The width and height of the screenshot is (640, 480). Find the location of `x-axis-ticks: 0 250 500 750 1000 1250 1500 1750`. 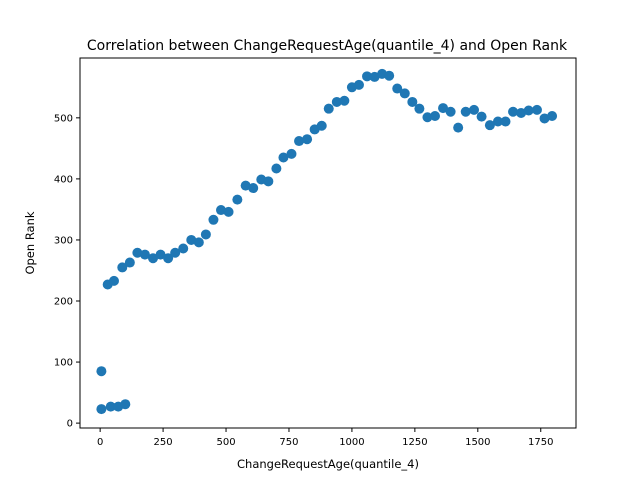

x-axis-ticks: 0 250 500 750 1000 1250 1500 1750 is located at coordinates (325, 438).